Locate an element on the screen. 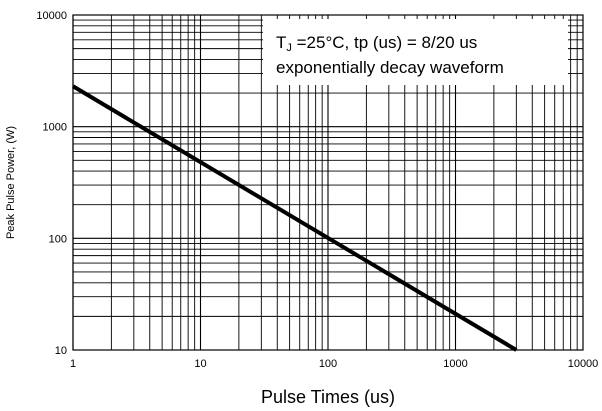 Image resolution: width=602 pixels, height=411 pixels. x-tick-labels: 1 10 100 1000 10000 is located at coordinates (334, 364).